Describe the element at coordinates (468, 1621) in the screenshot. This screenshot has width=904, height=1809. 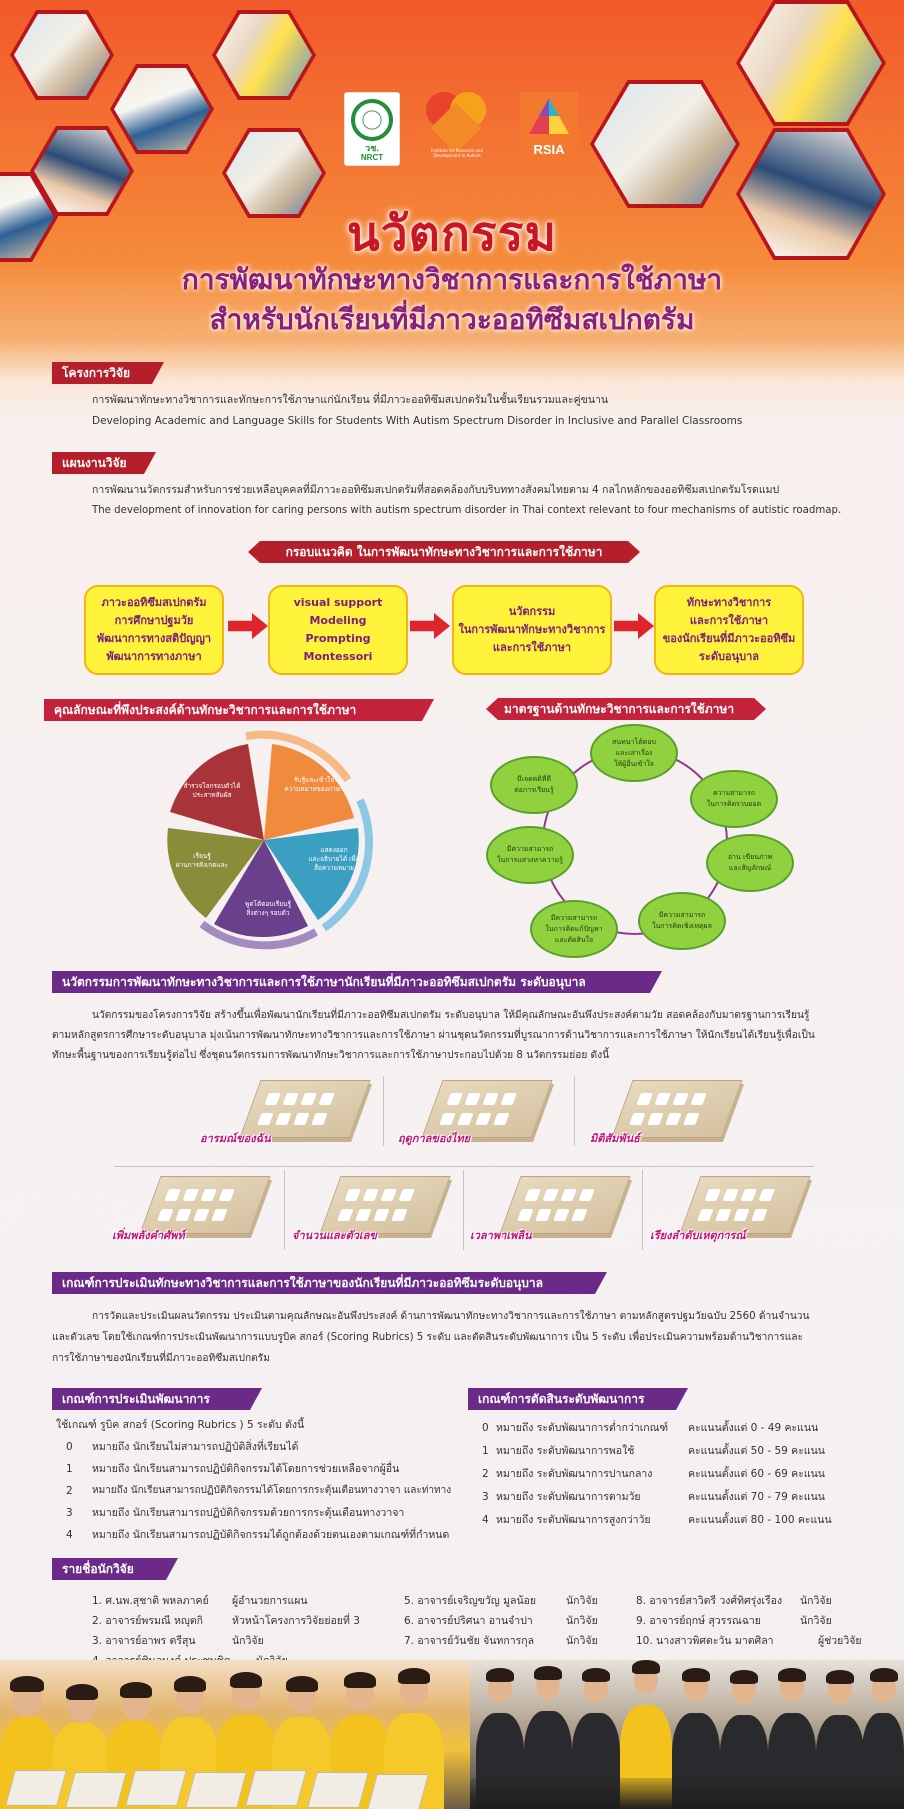
I see `researcher-name: 6. อาจารย์ปริศนา อานจำปา` at that location.